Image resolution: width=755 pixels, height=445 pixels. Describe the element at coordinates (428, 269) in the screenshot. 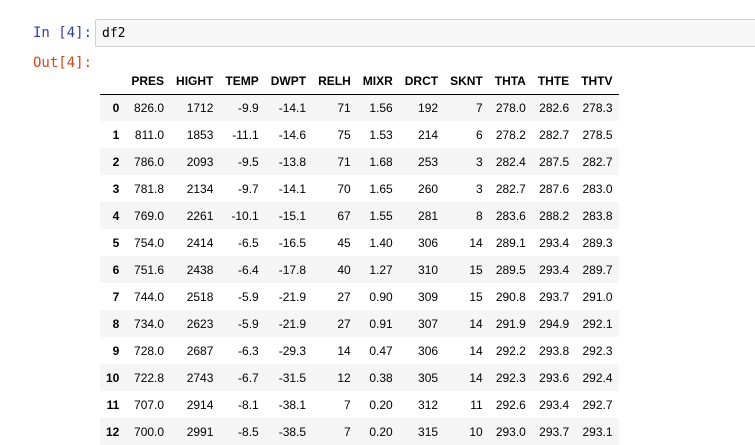

I see `table-cell: 310` at that location.